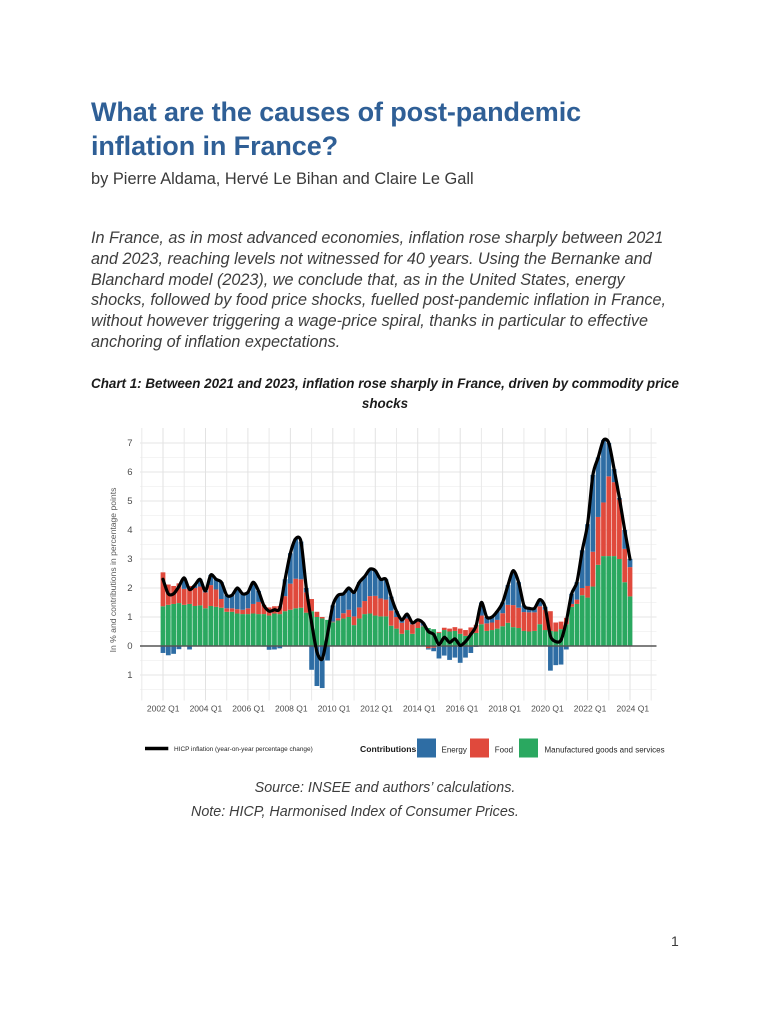 The height and width of the screenshot is (1024, 770). What do you see at coordinates (129, 530) in the screenshot?
I see `svg-text: 4` at bounding box center [129, 530].